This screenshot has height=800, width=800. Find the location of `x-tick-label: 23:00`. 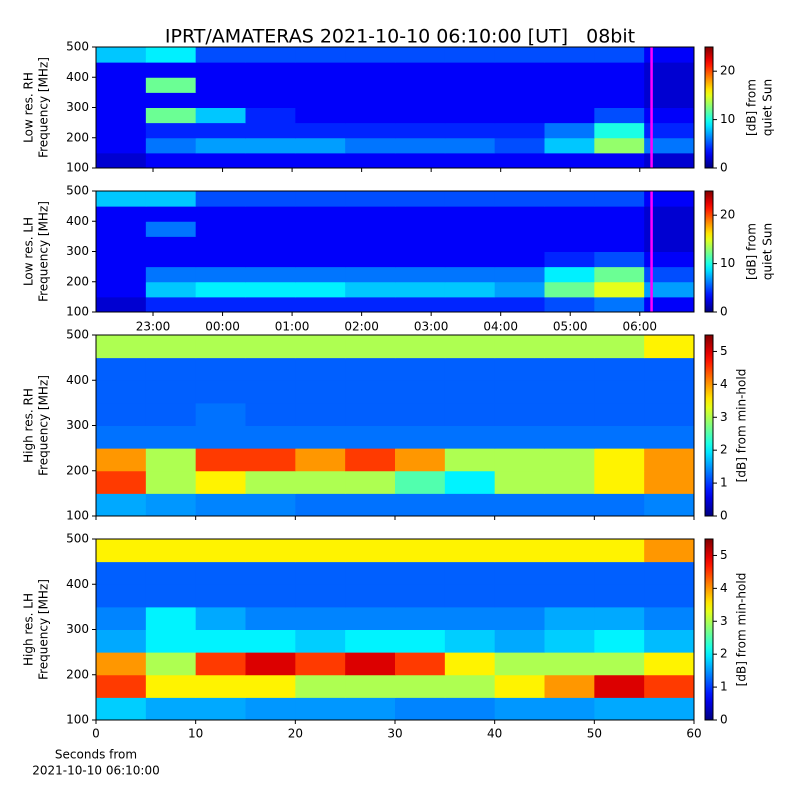

x-tick-label: 23:00 is located at coordinates (153, 327).